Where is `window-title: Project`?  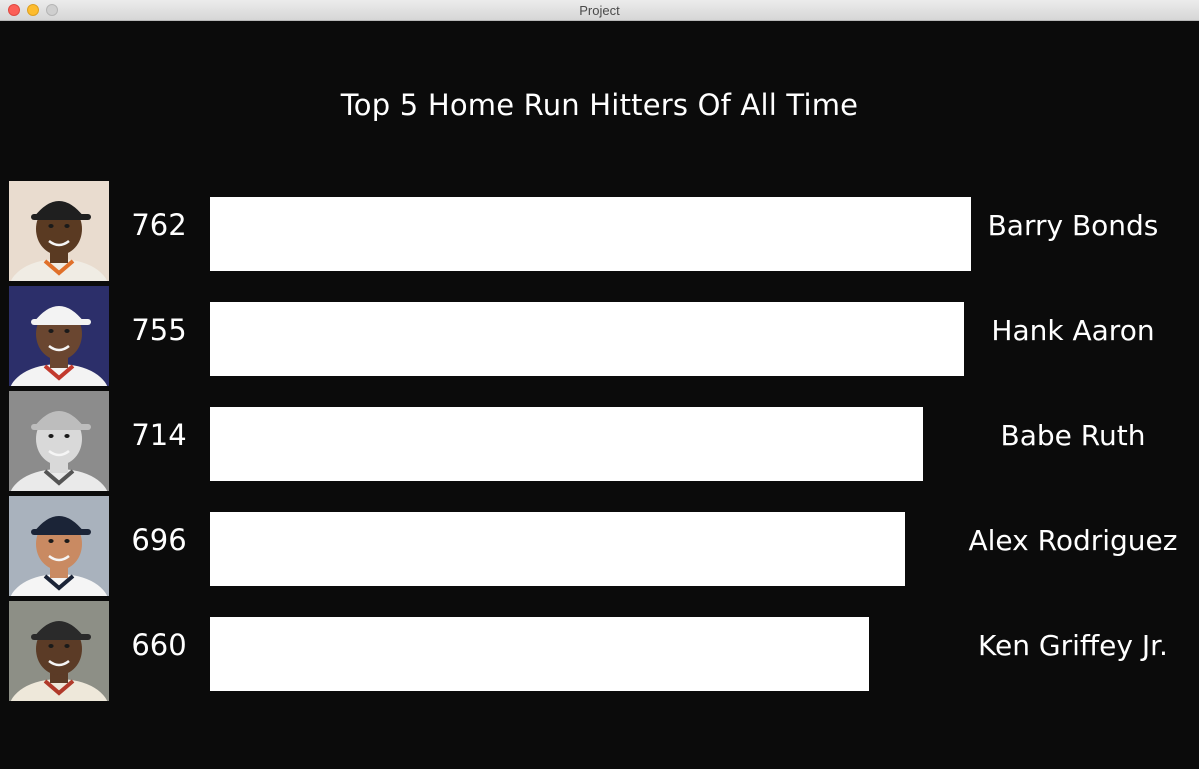 window-title: Project is located at coordinates (599, 10).